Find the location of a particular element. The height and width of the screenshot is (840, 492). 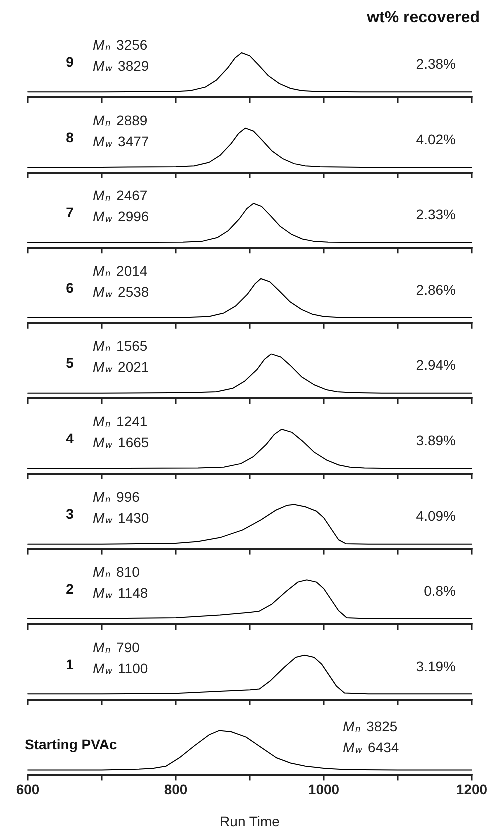

annotation: Mw 6434 is located at coordinates (371, 748).